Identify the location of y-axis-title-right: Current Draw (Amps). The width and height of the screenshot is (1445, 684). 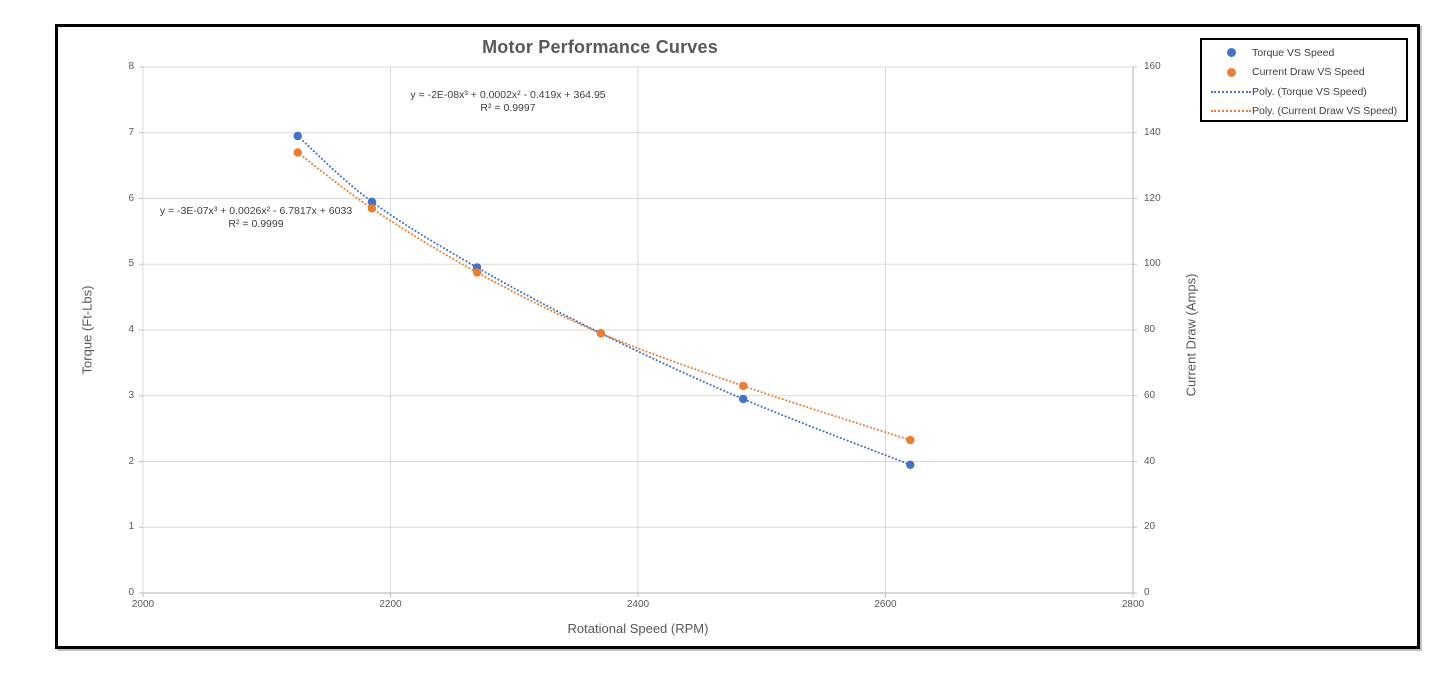
(1191, 335).